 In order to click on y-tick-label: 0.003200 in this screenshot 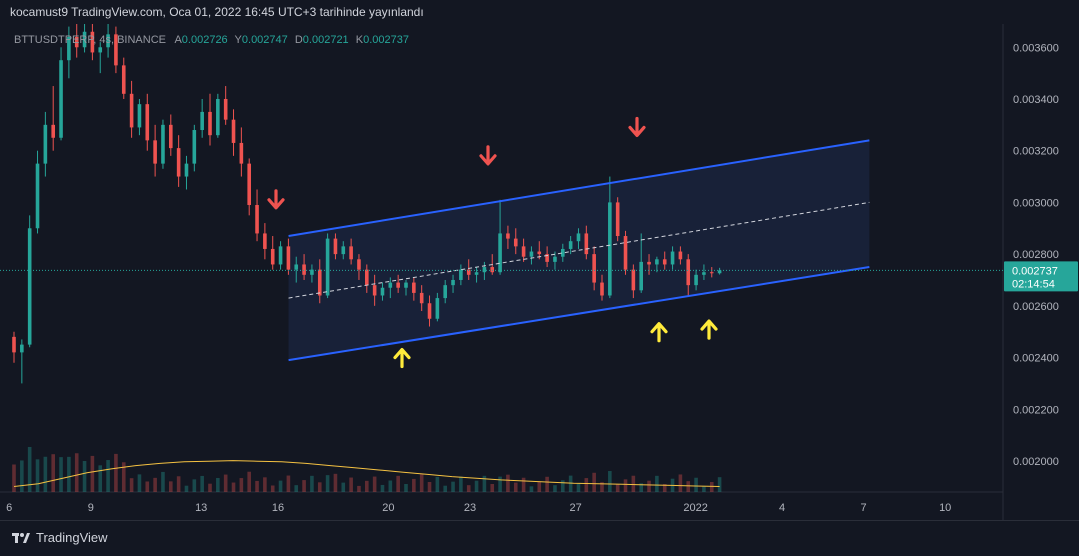, I will do `click(1036, 152)`.